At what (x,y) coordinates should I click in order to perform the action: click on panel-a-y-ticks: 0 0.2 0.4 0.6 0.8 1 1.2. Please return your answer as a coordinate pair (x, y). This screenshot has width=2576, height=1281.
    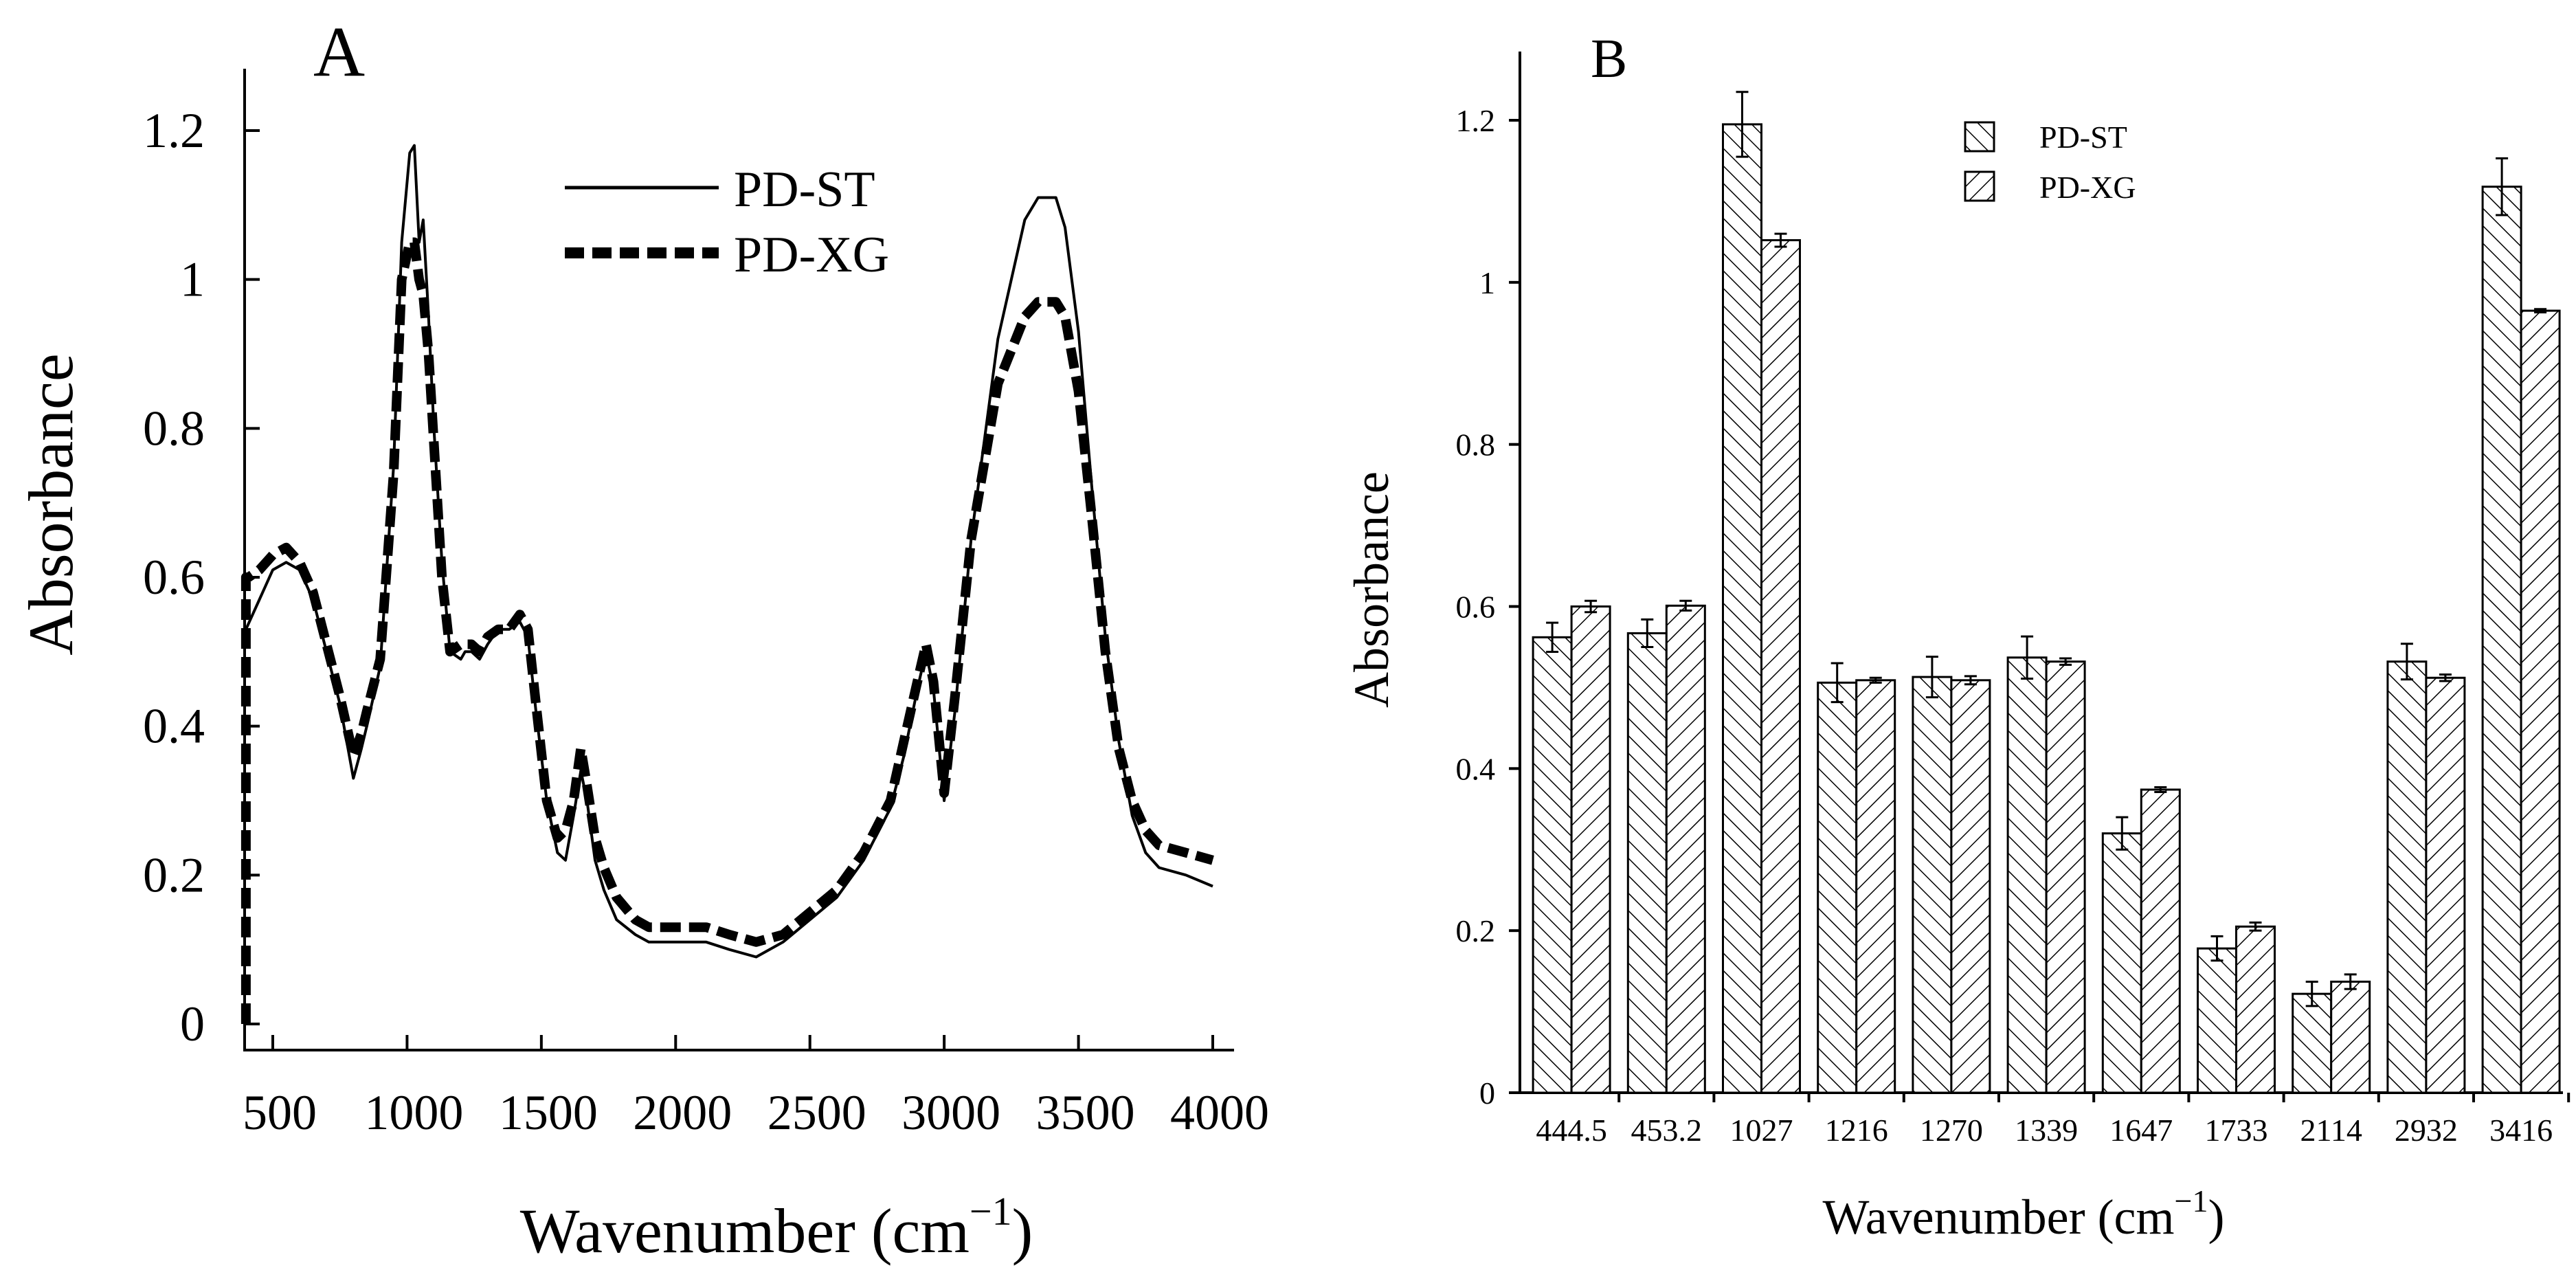
    Looking at the image, I should click on (201, 577).